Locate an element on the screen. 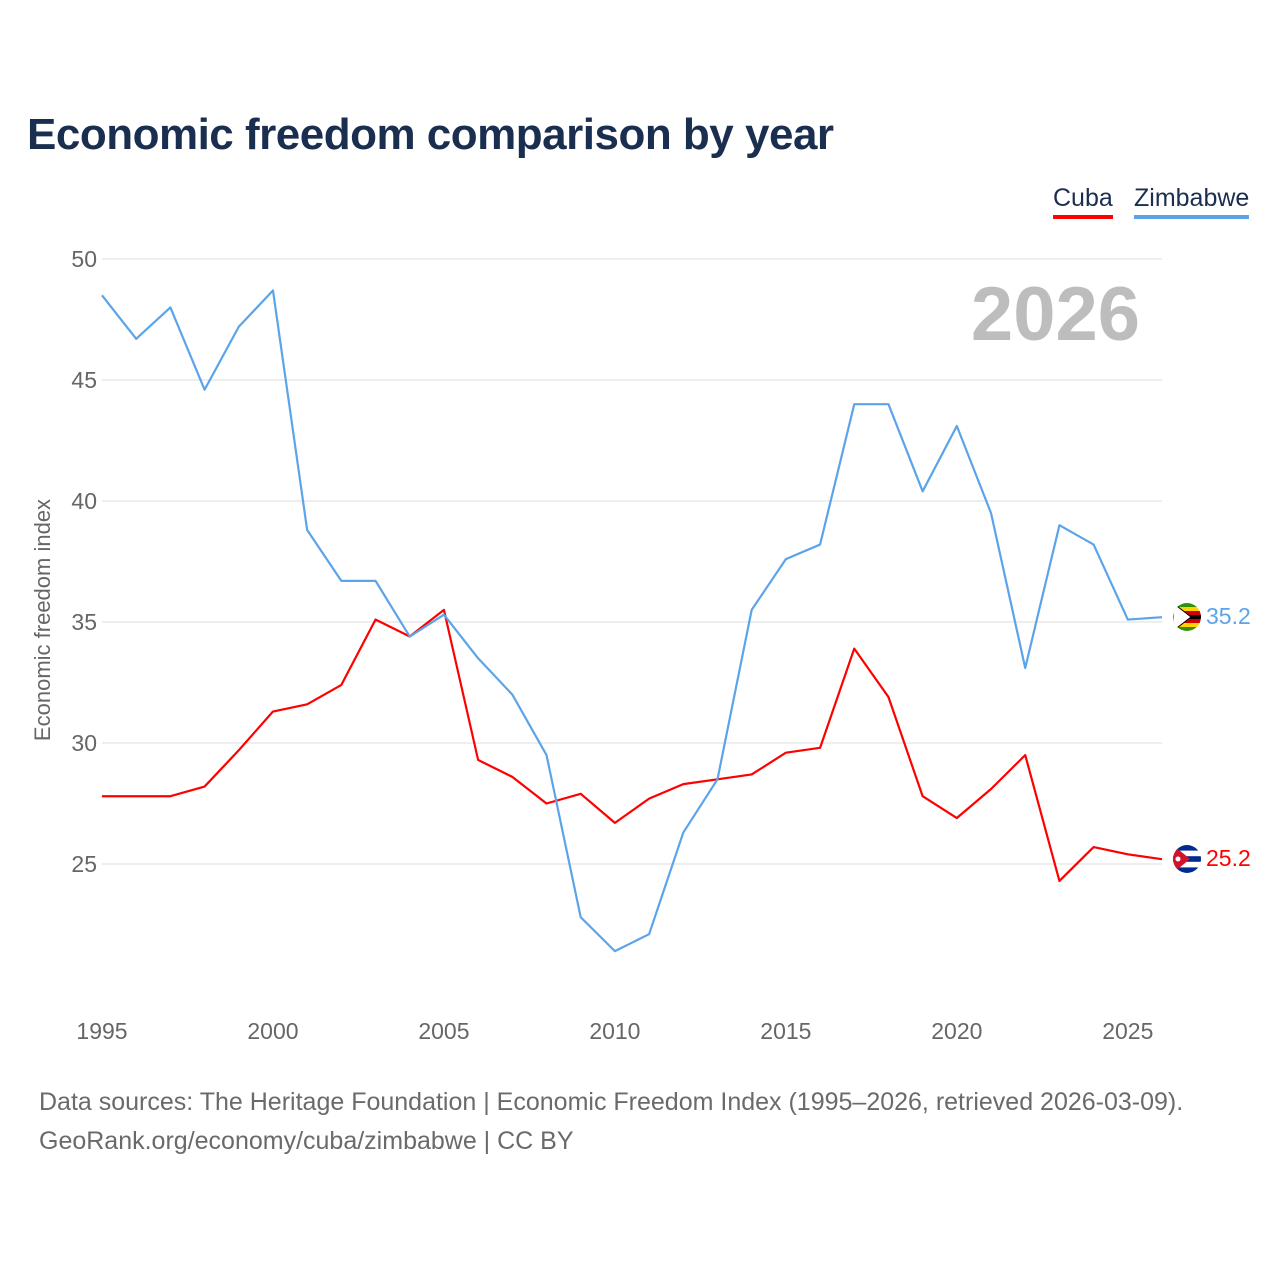 The height and width of the screenshot is (1280, 1280). y-tick-label: 35 is located at coordinates (84, 622).